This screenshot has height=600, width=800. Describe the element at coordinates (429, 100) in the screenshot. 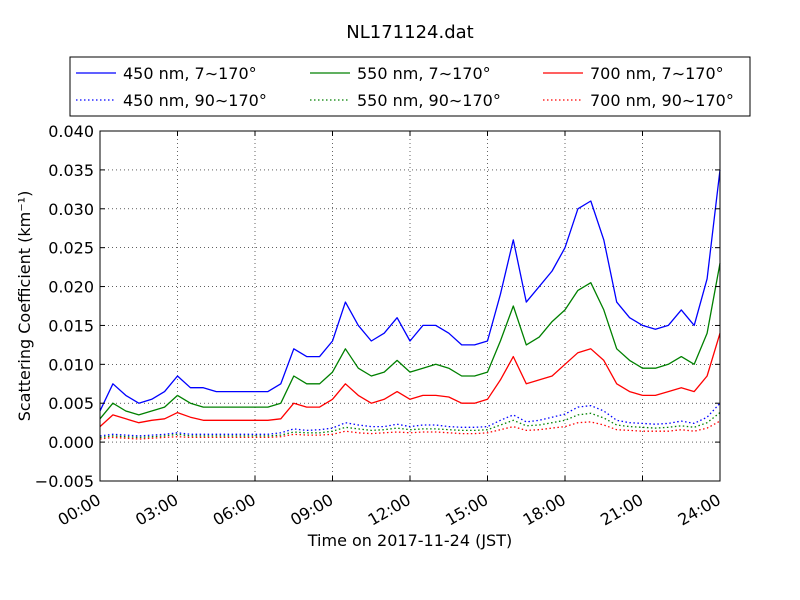

I see `legend-label: 550 nm, 90∼170°` at that location.